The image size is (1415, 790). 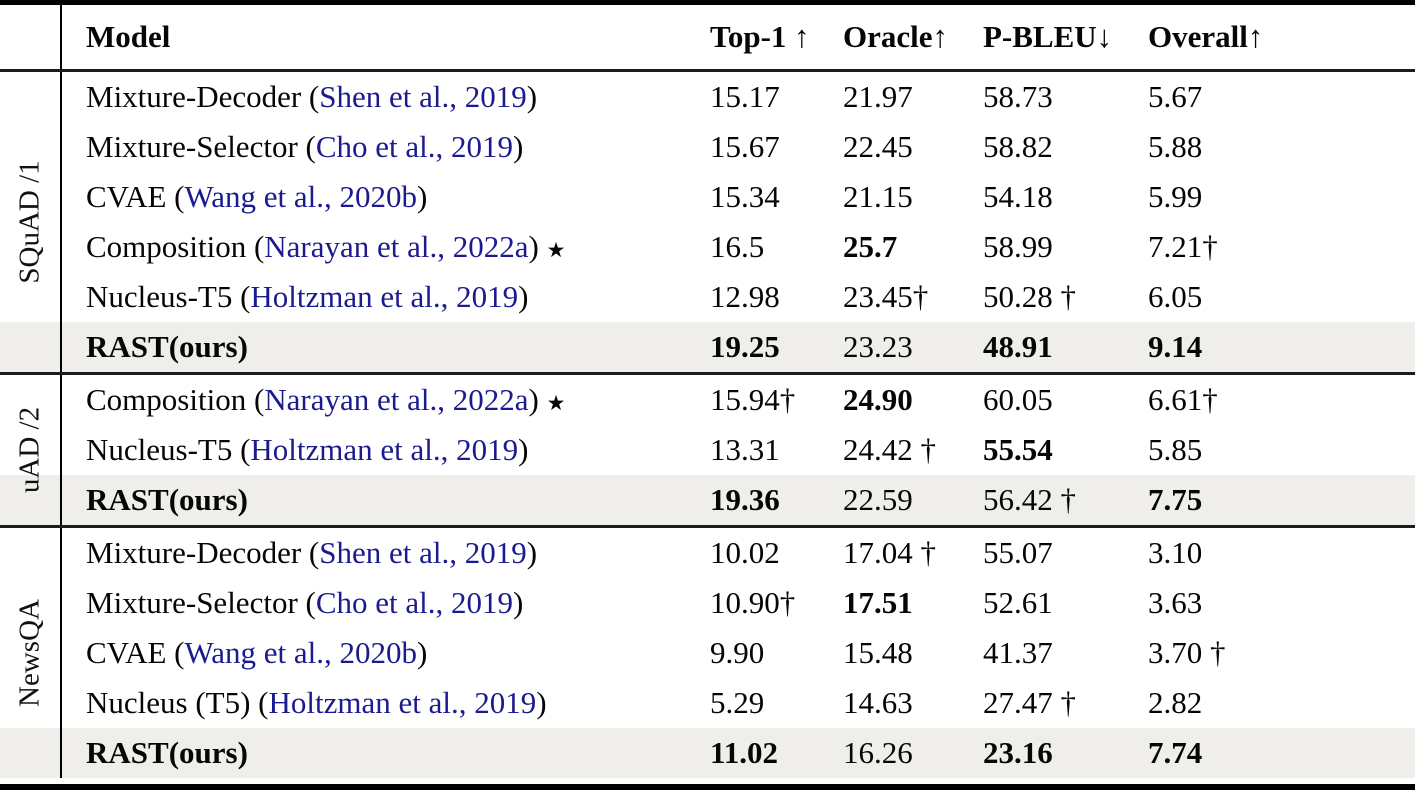 I want to click on pbleu-value: 58.82, so click(x=1018, y=146).